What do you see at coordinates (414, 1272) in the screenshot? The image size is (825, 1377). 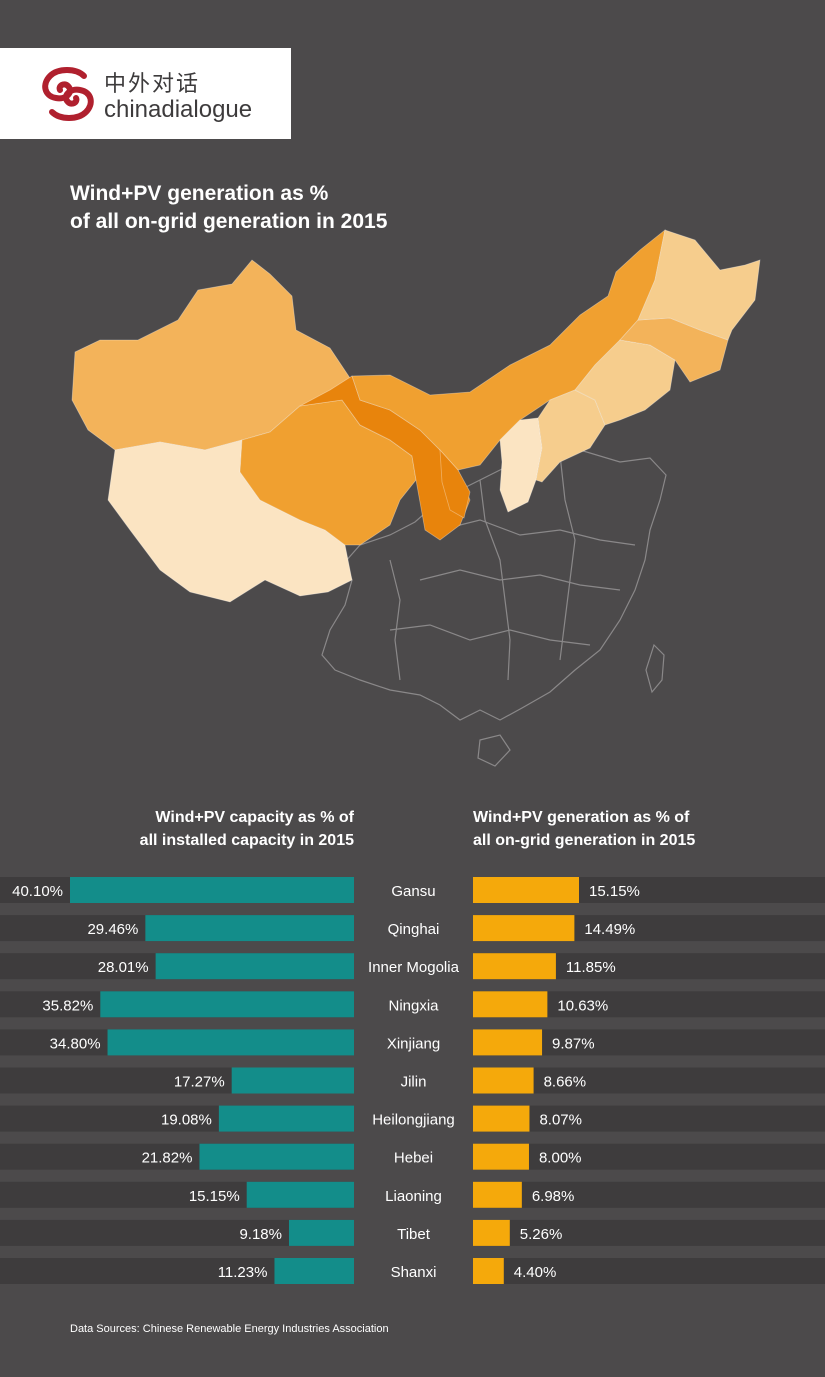 I see `province-label: Shanxi` at bounding box center [414, 1272].